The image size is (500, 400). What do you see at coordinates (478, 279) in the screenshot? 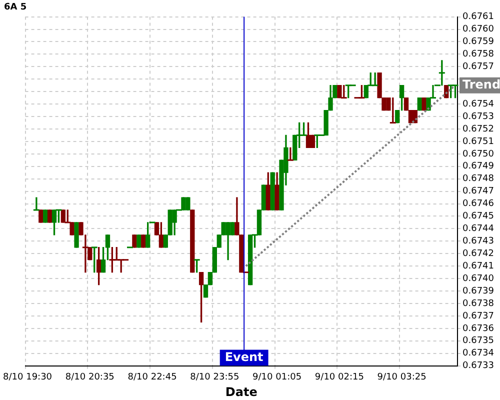
I see `y-tick-label: 0.6740` at bounding box center [478, 279].